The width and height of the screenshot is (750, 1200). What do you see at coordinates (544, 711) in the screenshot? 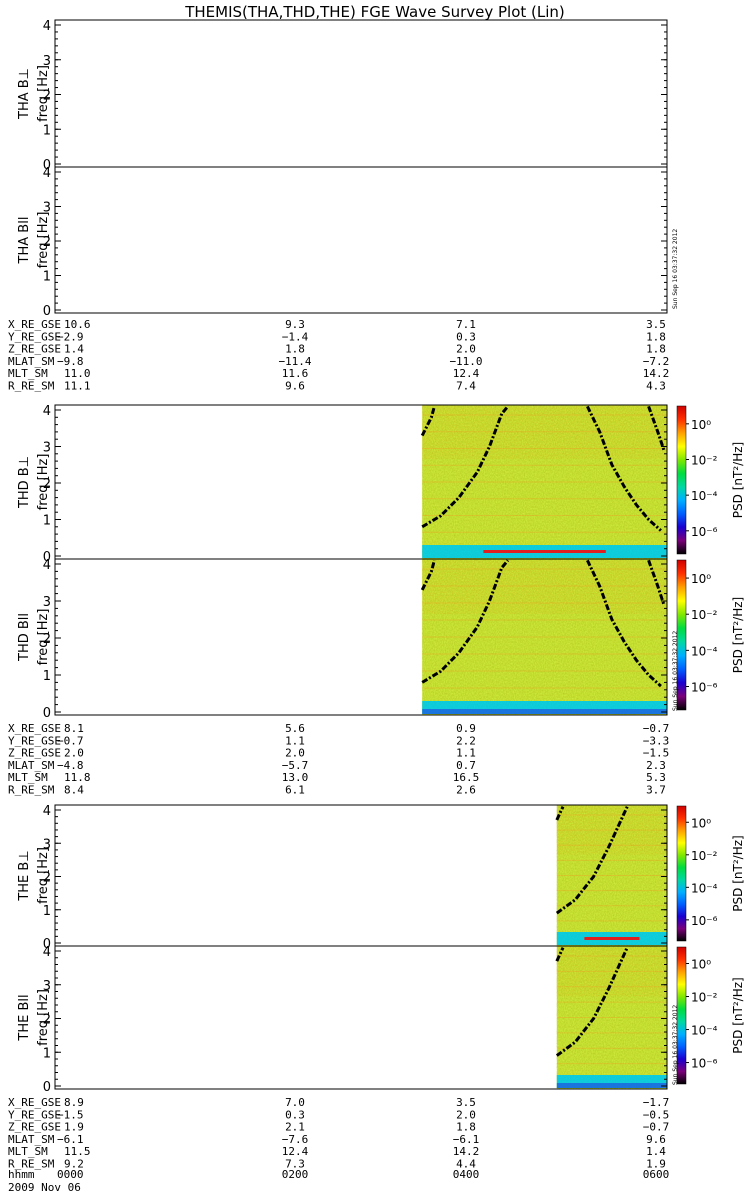
I see `low-frequency-floor` at bounding box center [544, 711].